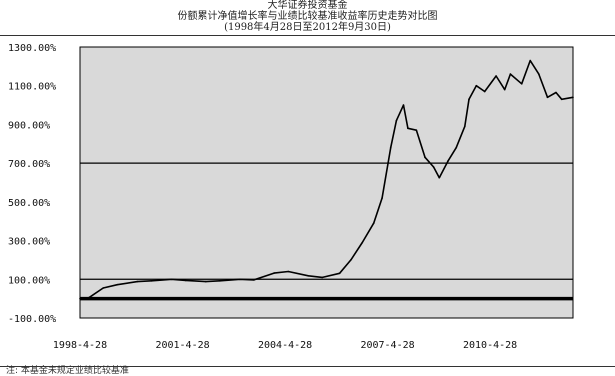  Describe the element at coordinates (67, 371) in the screenshot. I see `chart-footnote: 注: 本基金未规定业绩比较基准` at that location.